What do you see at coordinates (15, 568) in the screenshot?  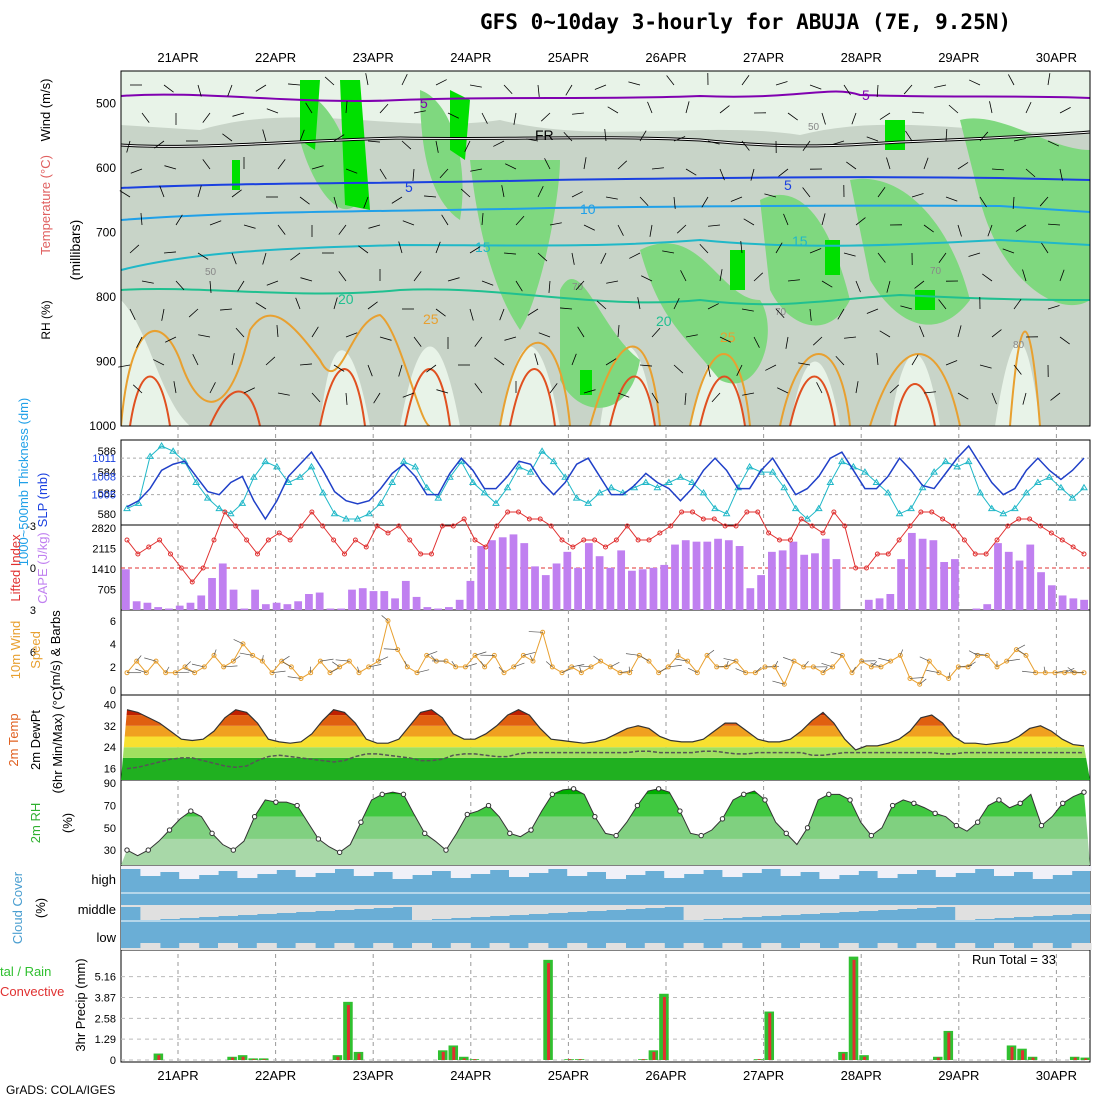 I see `label-lifted-index: Lifted Index` at bounding box center [15, 568].